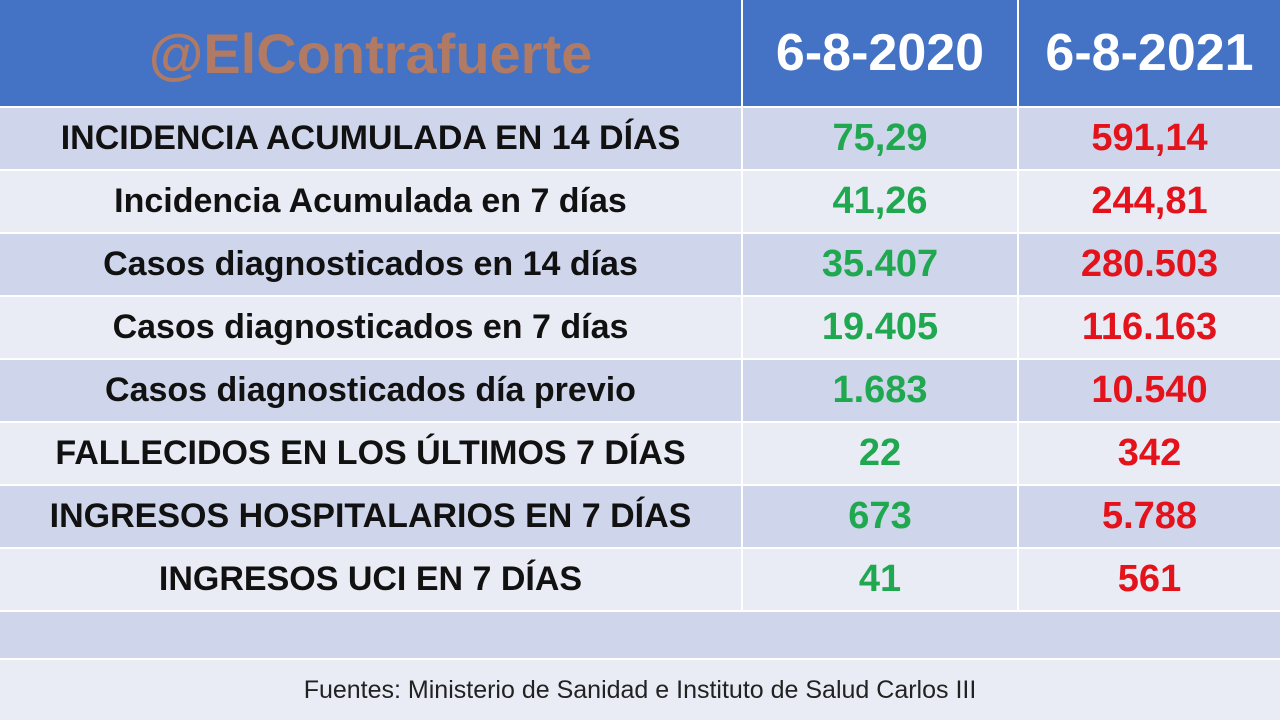 This screenshot has height=720, width=1280. Describe the element at coordinates (881, 264) in the screenshot. I see `value-2020: 35.407` at that location.